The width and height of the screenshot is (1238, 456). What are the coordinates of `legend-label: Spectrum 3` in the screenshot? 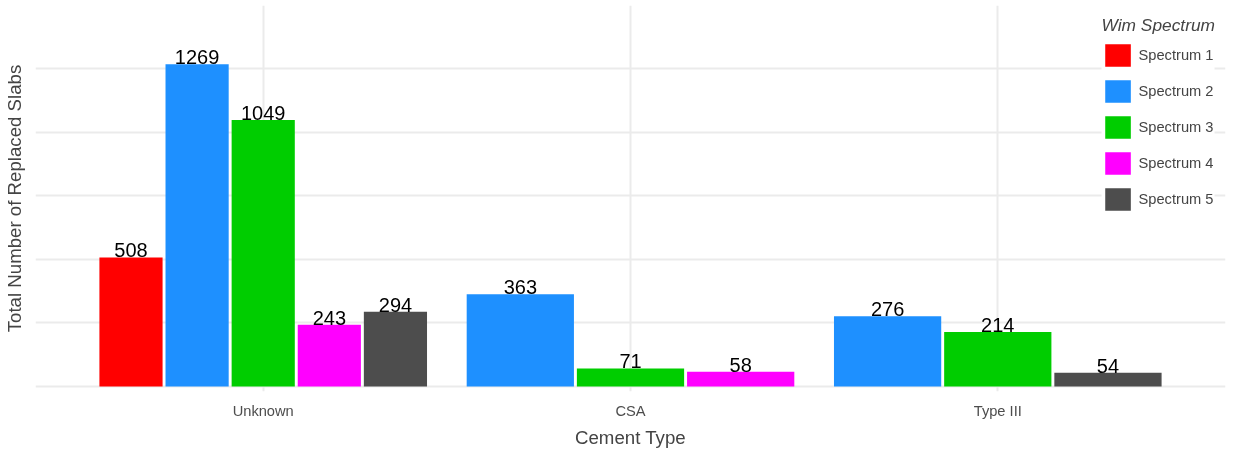 It's located at (1176, 127).